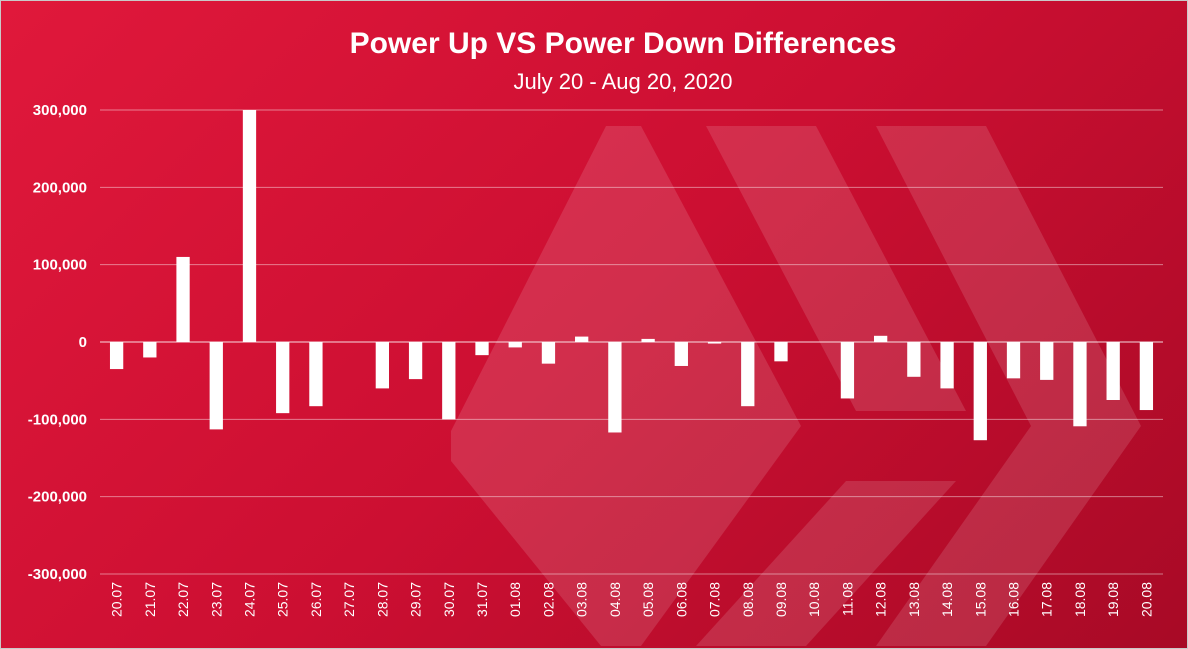 This screenshot has height=649, width=1188. Describe the element at coordinates (150, 350) in the screenshot. I see `bar-21.07` at that location.